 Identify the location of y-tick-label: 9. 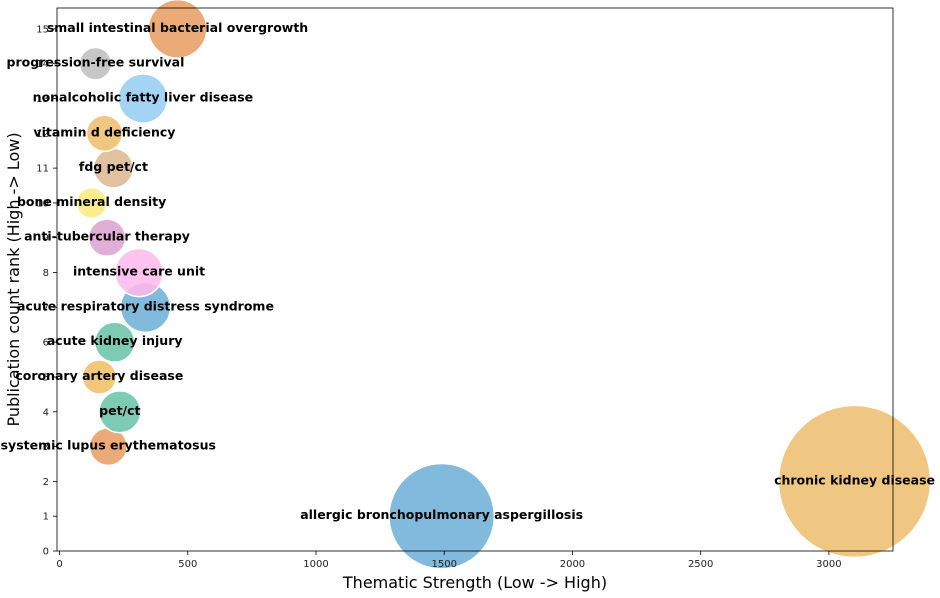
(46, 238).